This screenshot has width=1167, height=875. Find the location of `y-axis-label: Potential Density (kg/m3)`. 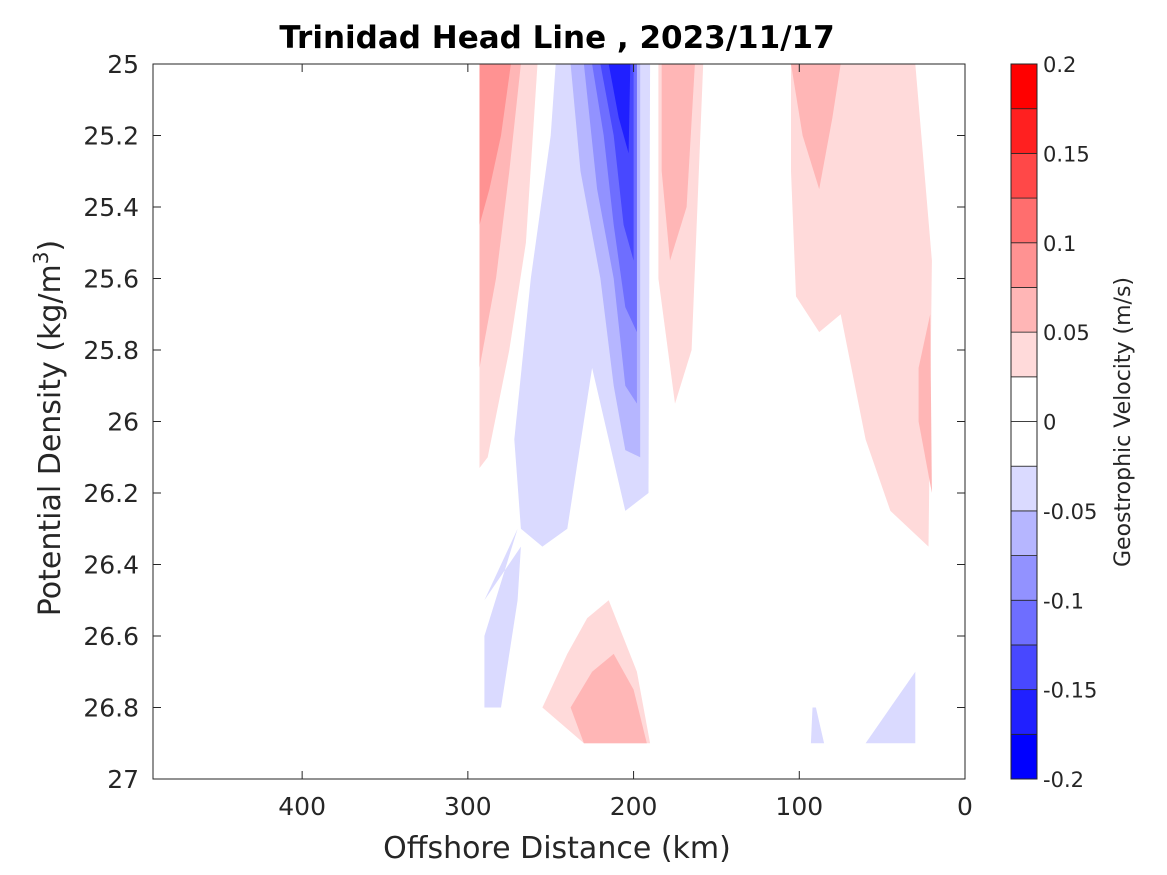

y-axis-label: Potential Density (kg/m3) is located at coordinates (48, 428).